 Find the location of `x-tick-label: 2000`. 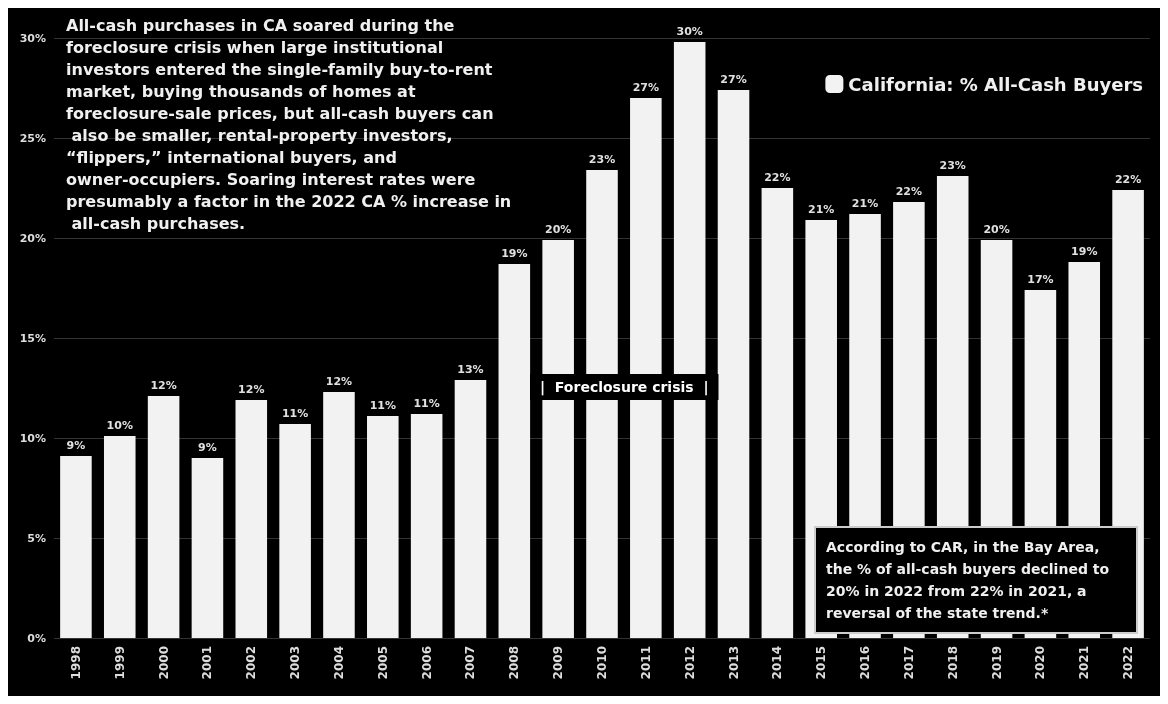

x-tick-label: 2000 is located at coordinates (163, 663).